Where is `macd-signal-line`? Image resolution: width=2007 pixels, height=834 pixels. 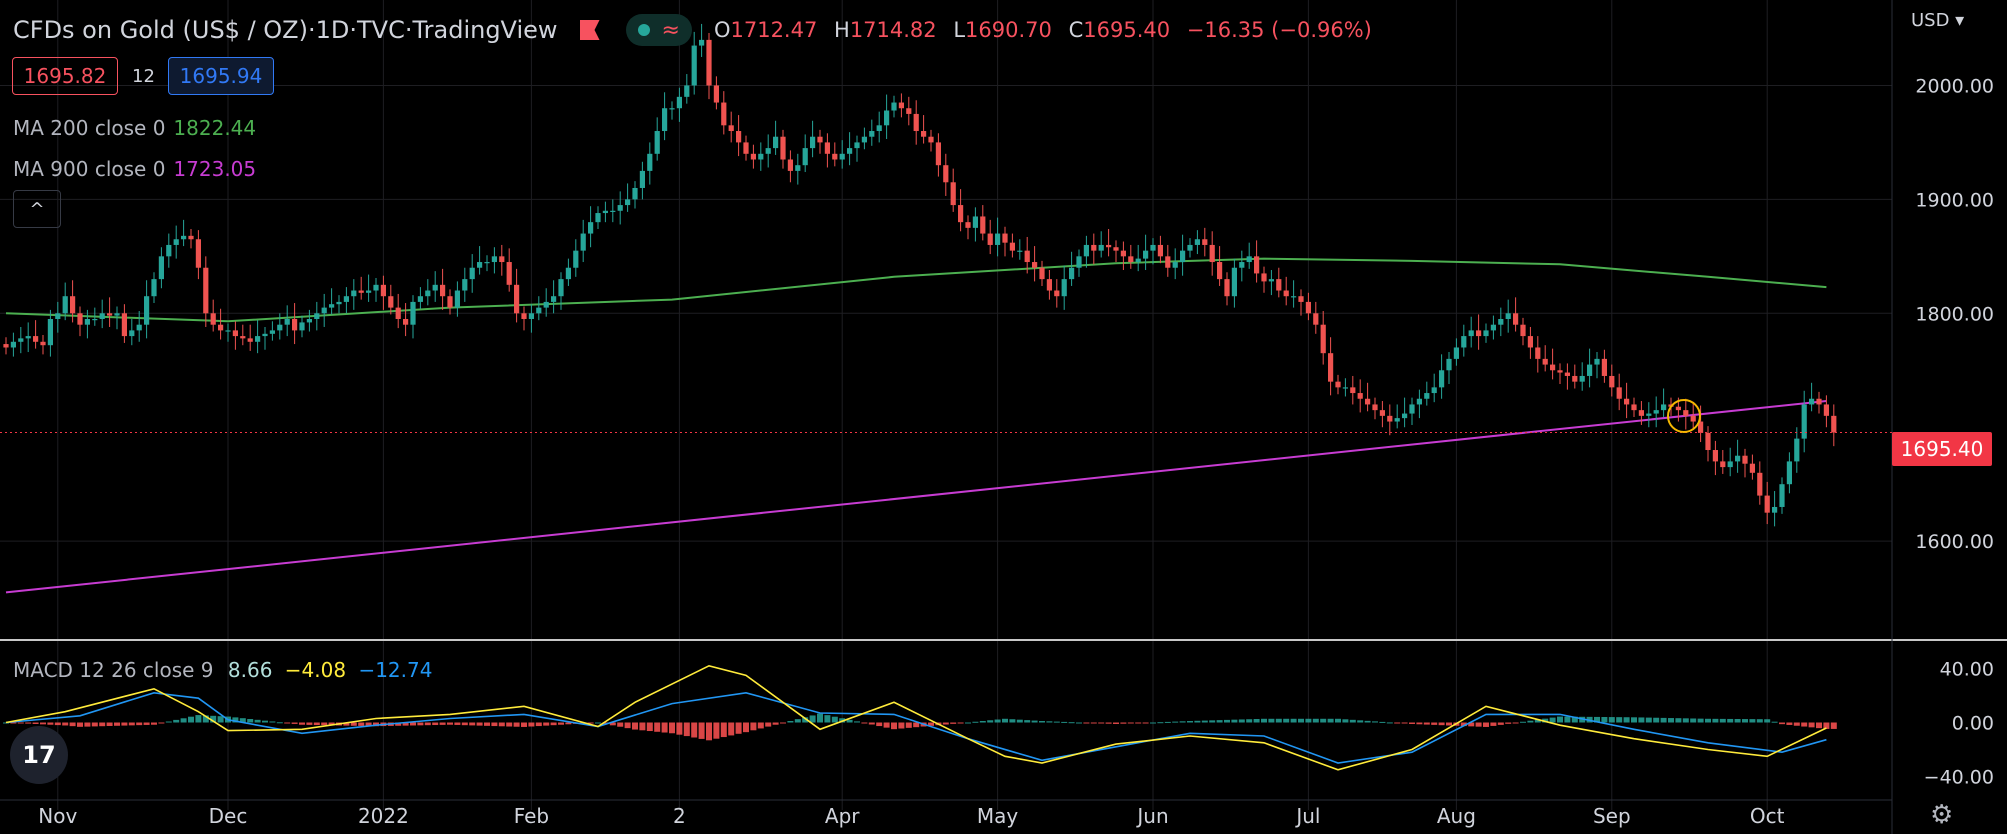
macd-signal-line is located at coordinates (916, 717).